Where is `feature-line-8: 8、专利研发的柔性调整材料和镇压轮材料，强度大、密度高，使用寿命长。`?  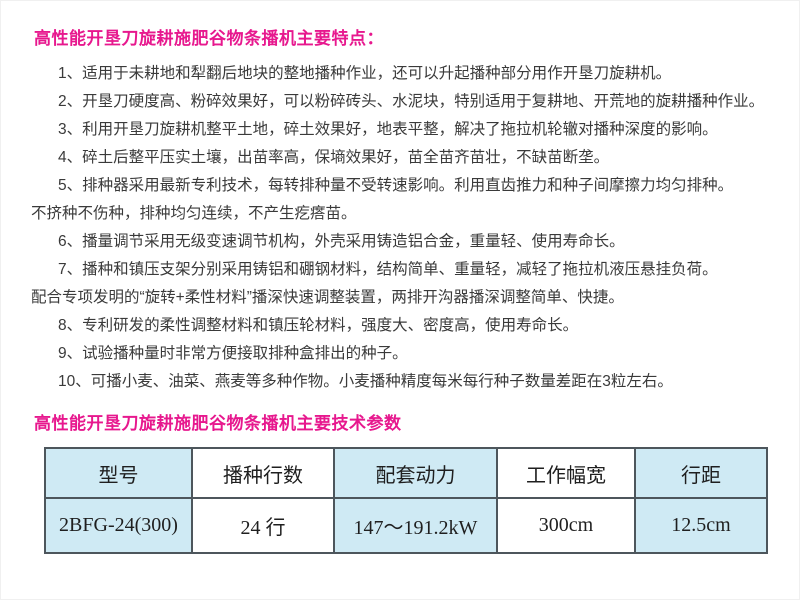
feature-line-8: 8、专利研发的柔性调整材料和镇压轮材料，强度大、密度高，使用寿命长。 is located at coordinates (318, 325).